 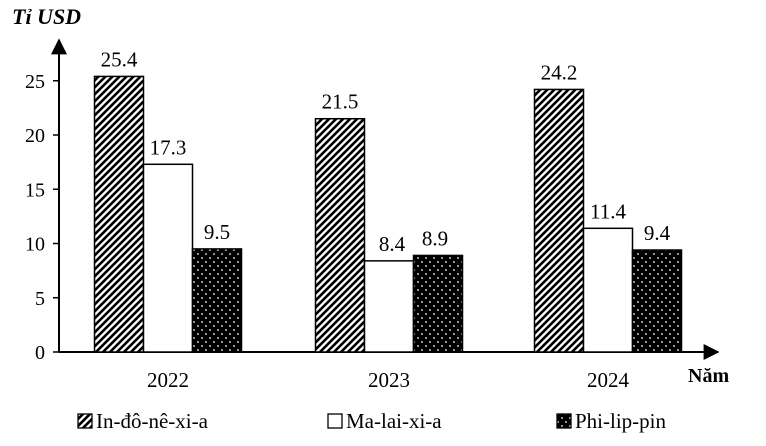 What do you see at coordinates (340, 102) in the screenshot?
I see `data-label: 21.5` at bounding box center [340, 102].